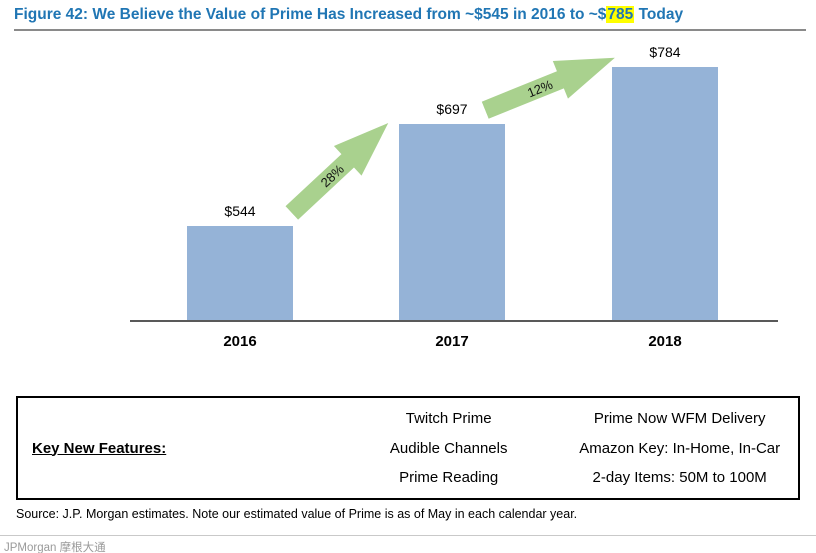 The height and width of the screenshot is (553, 816). I want to click on x-axis-labels: 2016 2017 2018, so click(408, 343).